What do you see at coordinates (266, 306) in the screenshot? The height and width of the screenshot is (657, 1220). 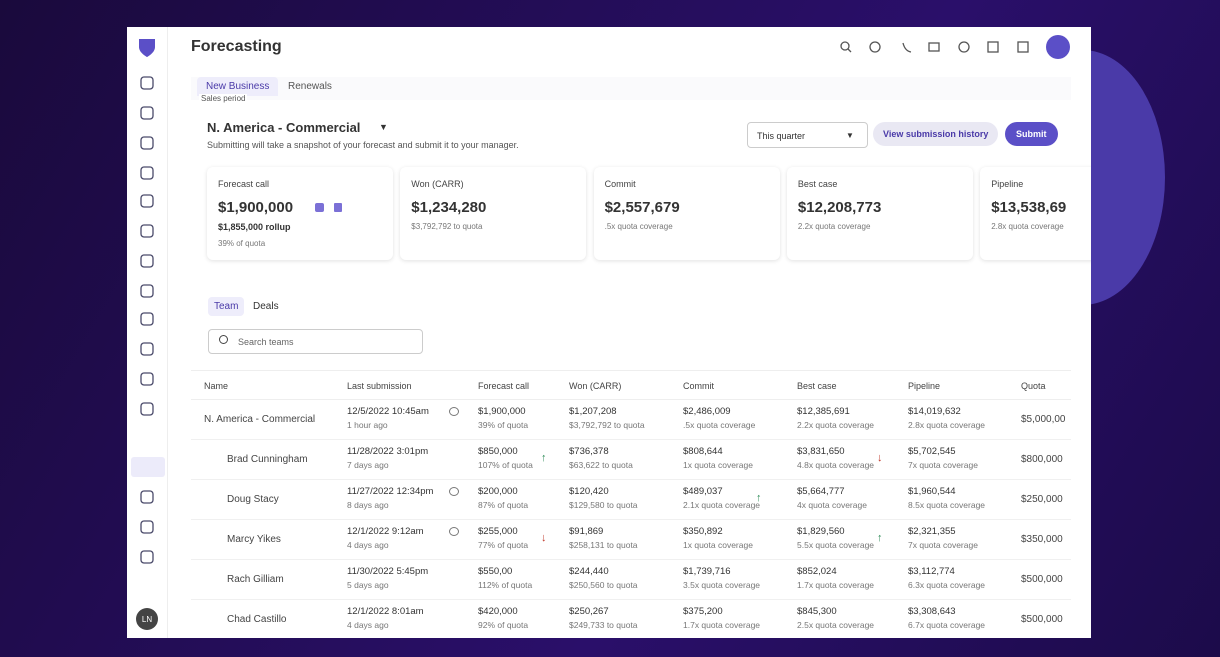 I see `sub-tab: Deals` at bounding box center [266, 306].